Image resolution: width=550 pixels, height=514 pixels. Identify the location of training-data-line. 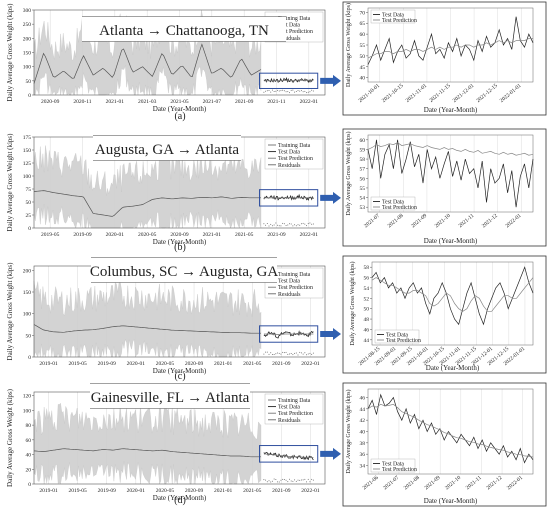
(147, 203).